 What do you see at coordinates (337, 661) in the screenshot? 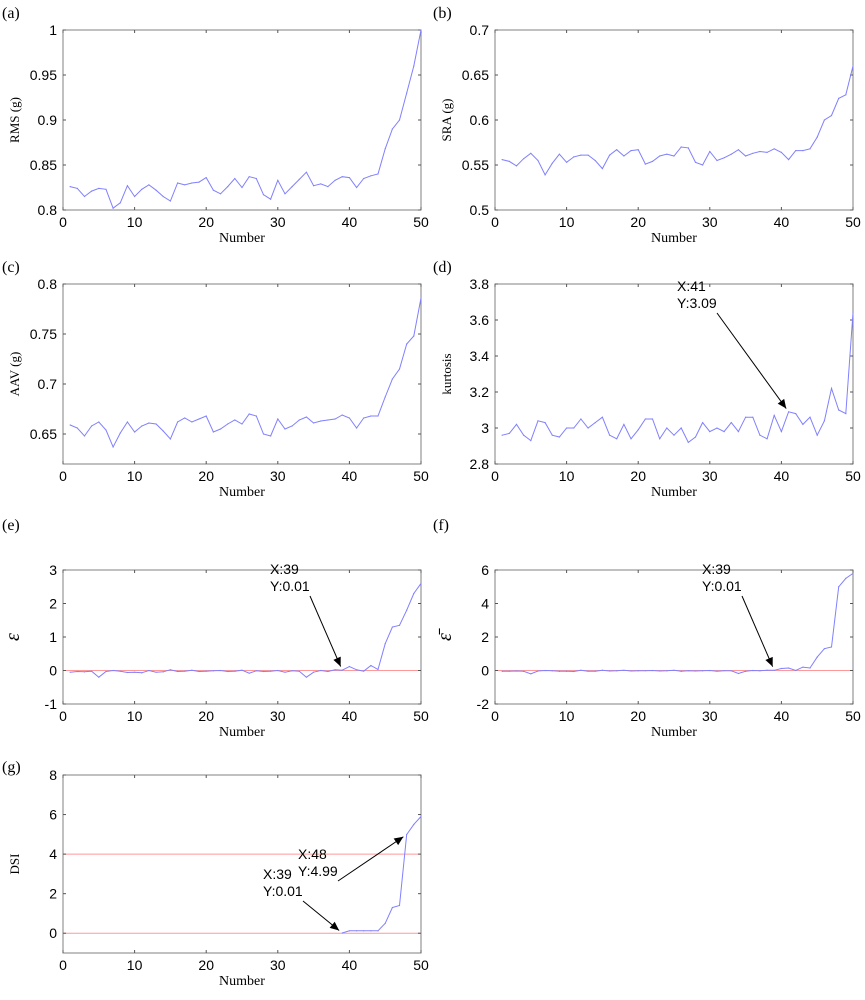
I see `annotation-arrowhead` at bounding box center [337, 661].